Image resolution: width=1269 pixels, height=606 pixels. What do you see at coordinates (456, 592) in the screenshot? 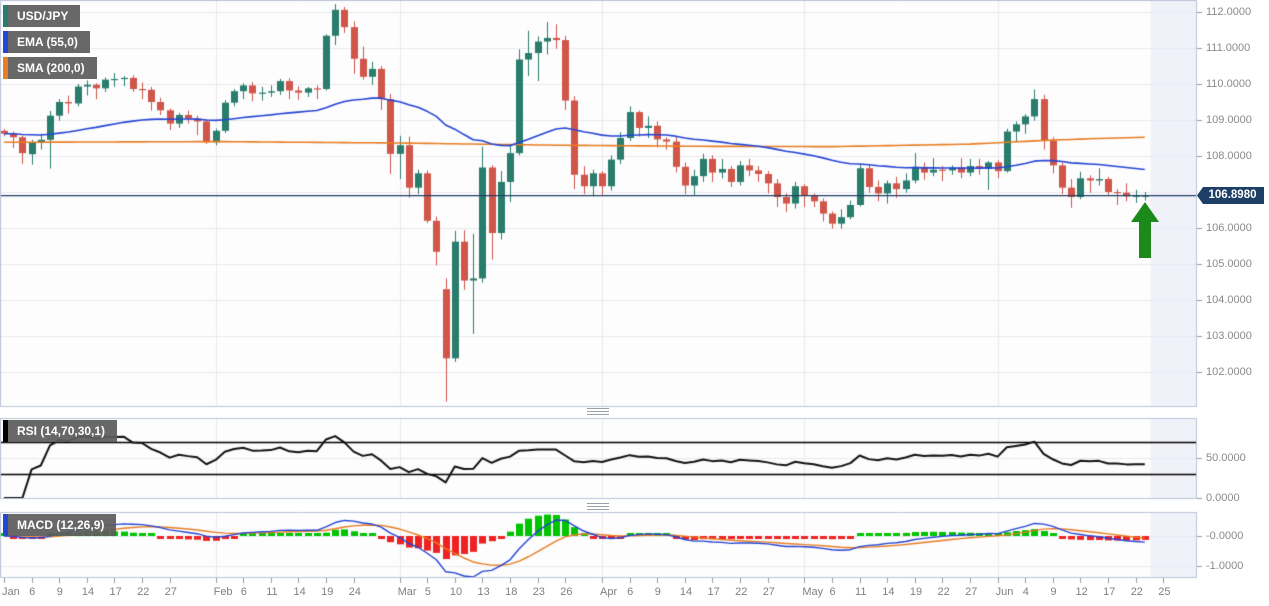
I see `x-axis-label: 10` at bounding box center [456, 592].